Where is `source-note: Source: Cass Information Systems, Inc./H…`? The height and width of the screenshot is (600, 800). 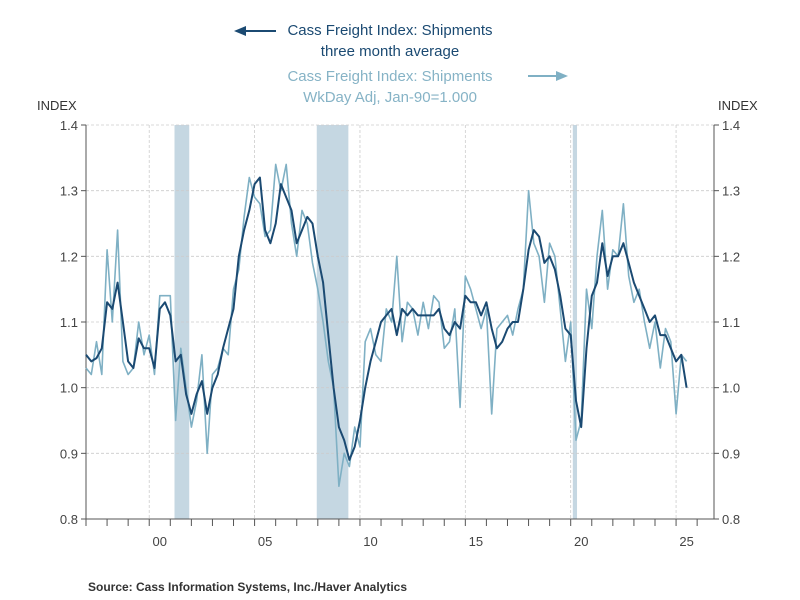
source-note: Source: Cass Information Systems, Inc./H… is located at coordinates (248, 587).